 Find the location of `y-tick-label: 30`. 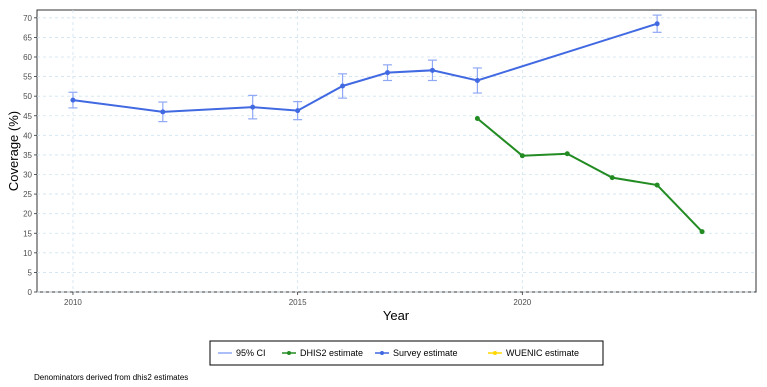

y-tick-label: 30 is located at coordinates (27, 175).